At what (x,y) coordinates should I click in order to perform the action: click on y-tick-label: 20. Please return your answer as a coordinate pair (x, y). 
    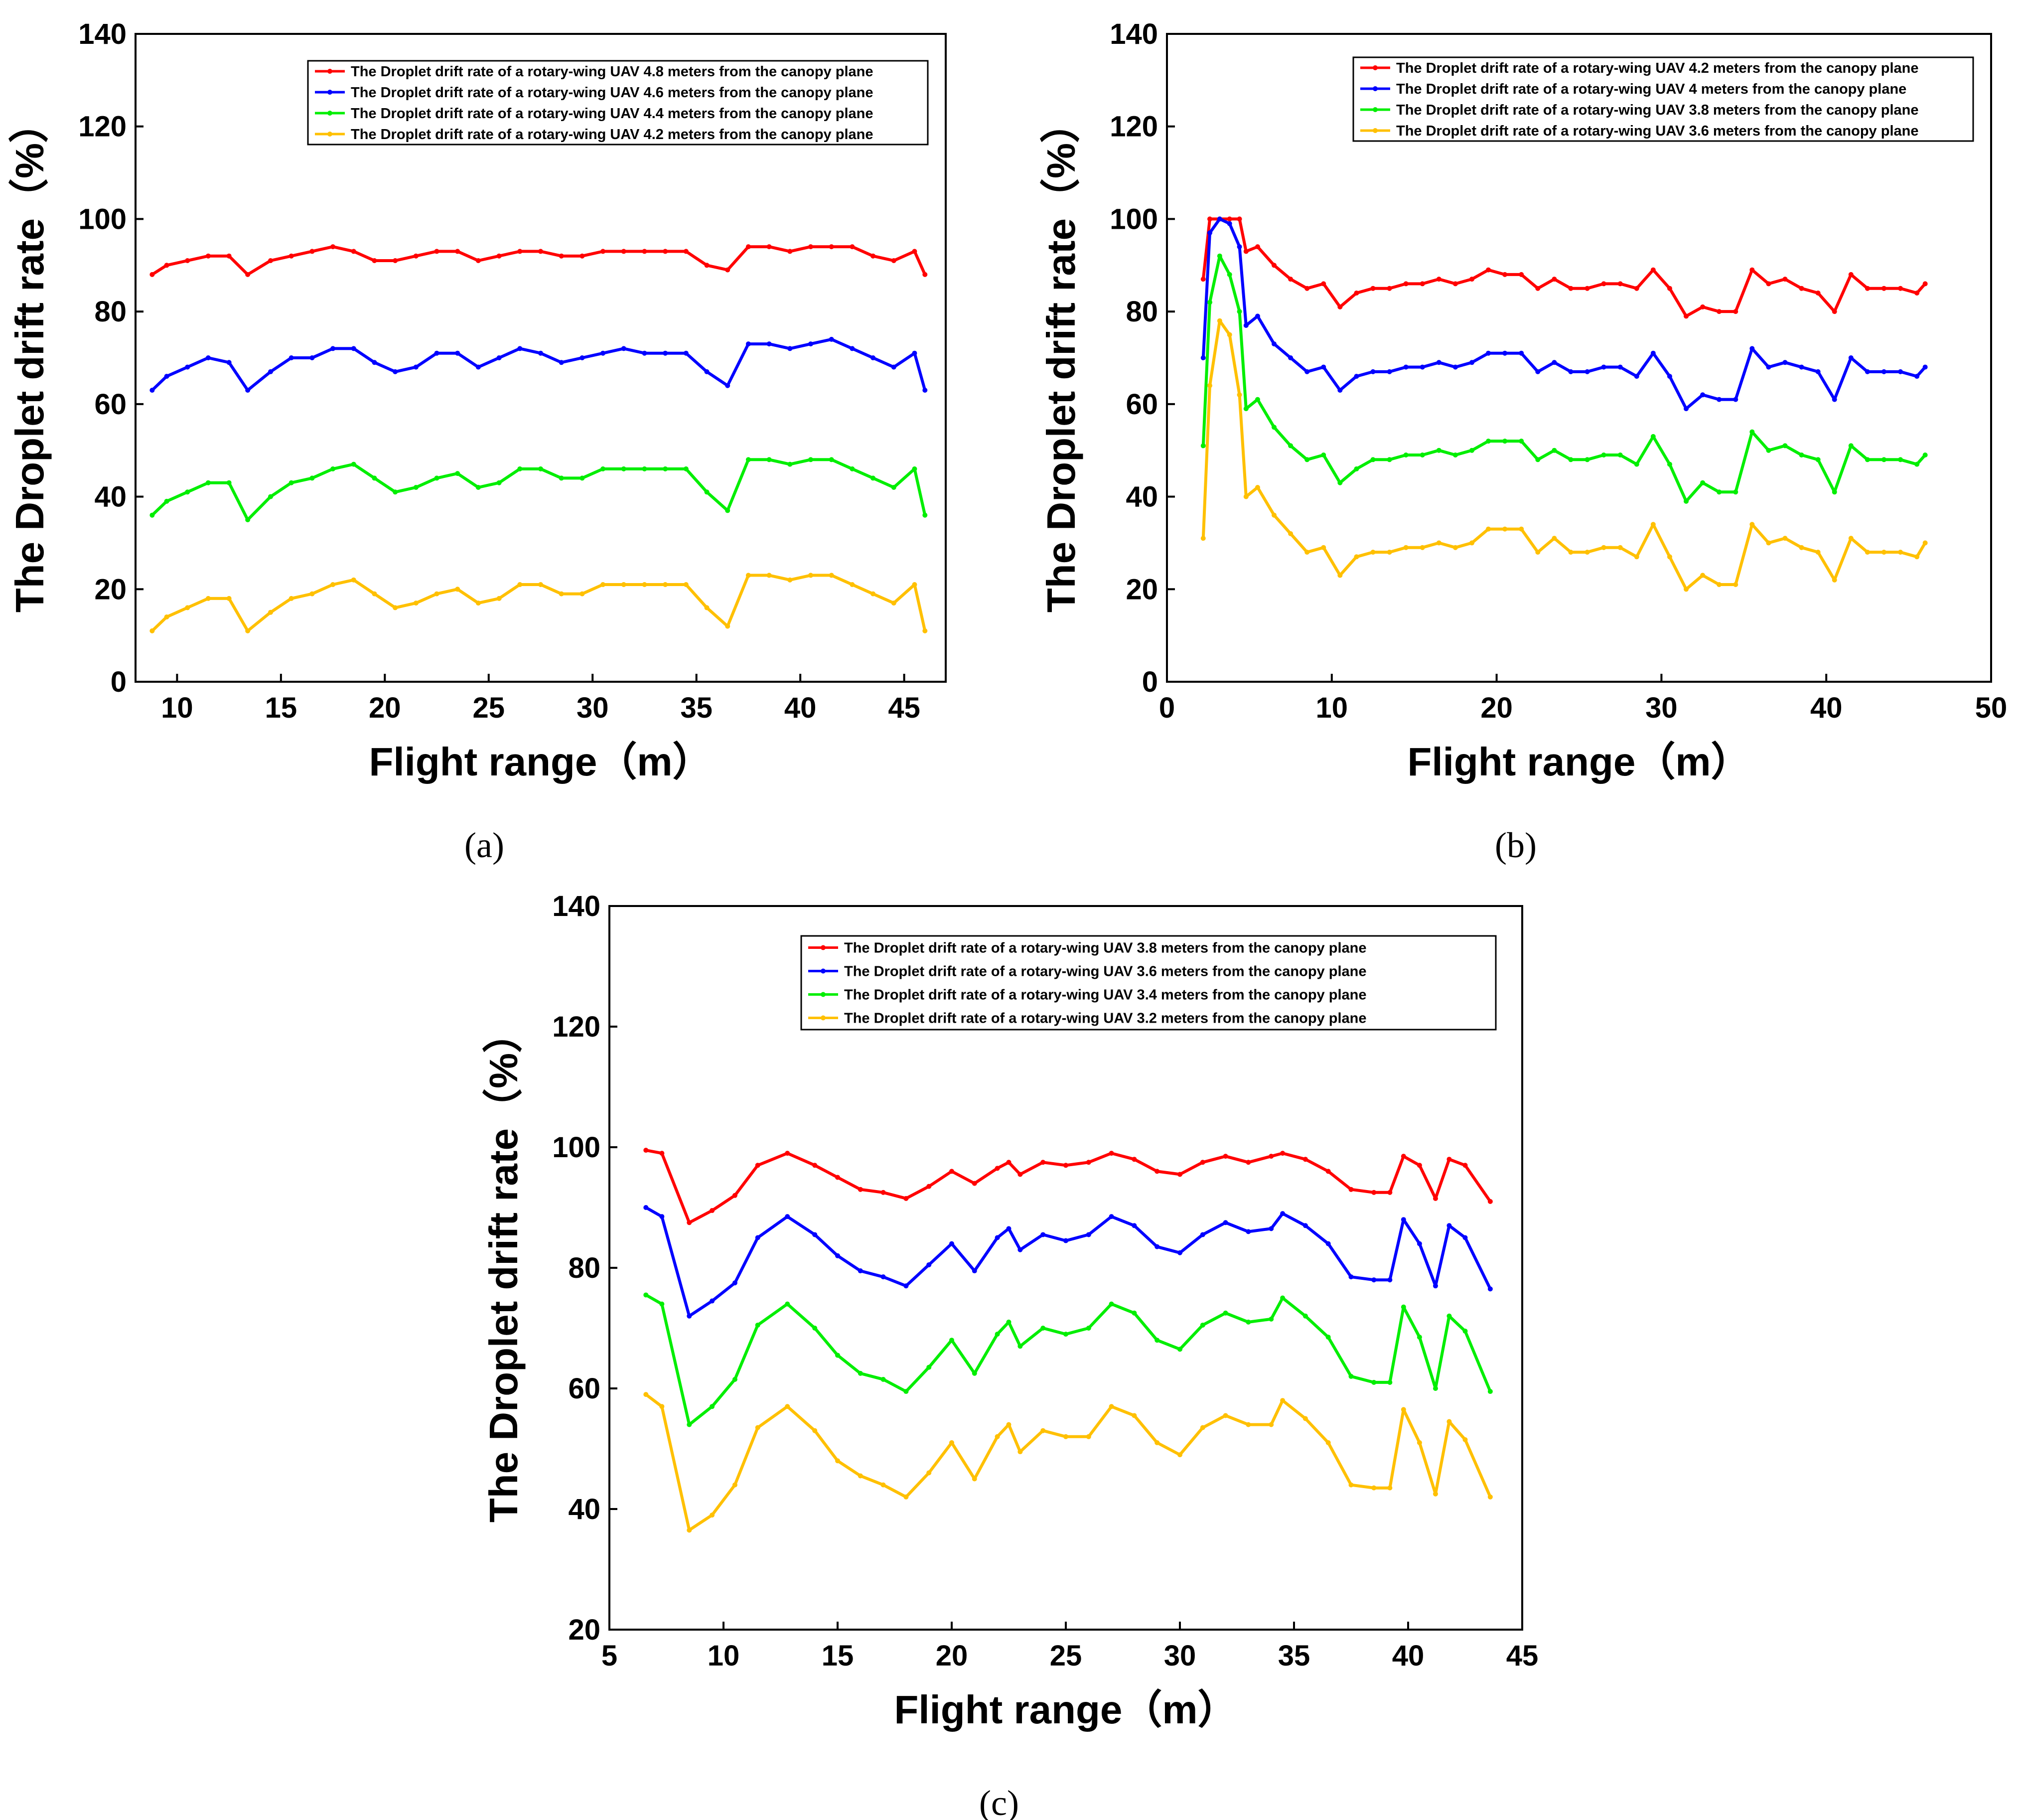
    Looking at the image, I should click on (584, 1630).